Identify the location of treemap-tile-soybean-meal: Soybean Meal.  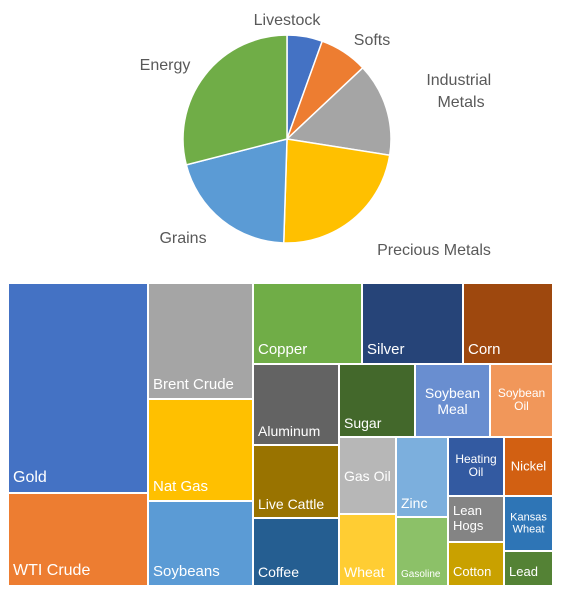
(452, 400).